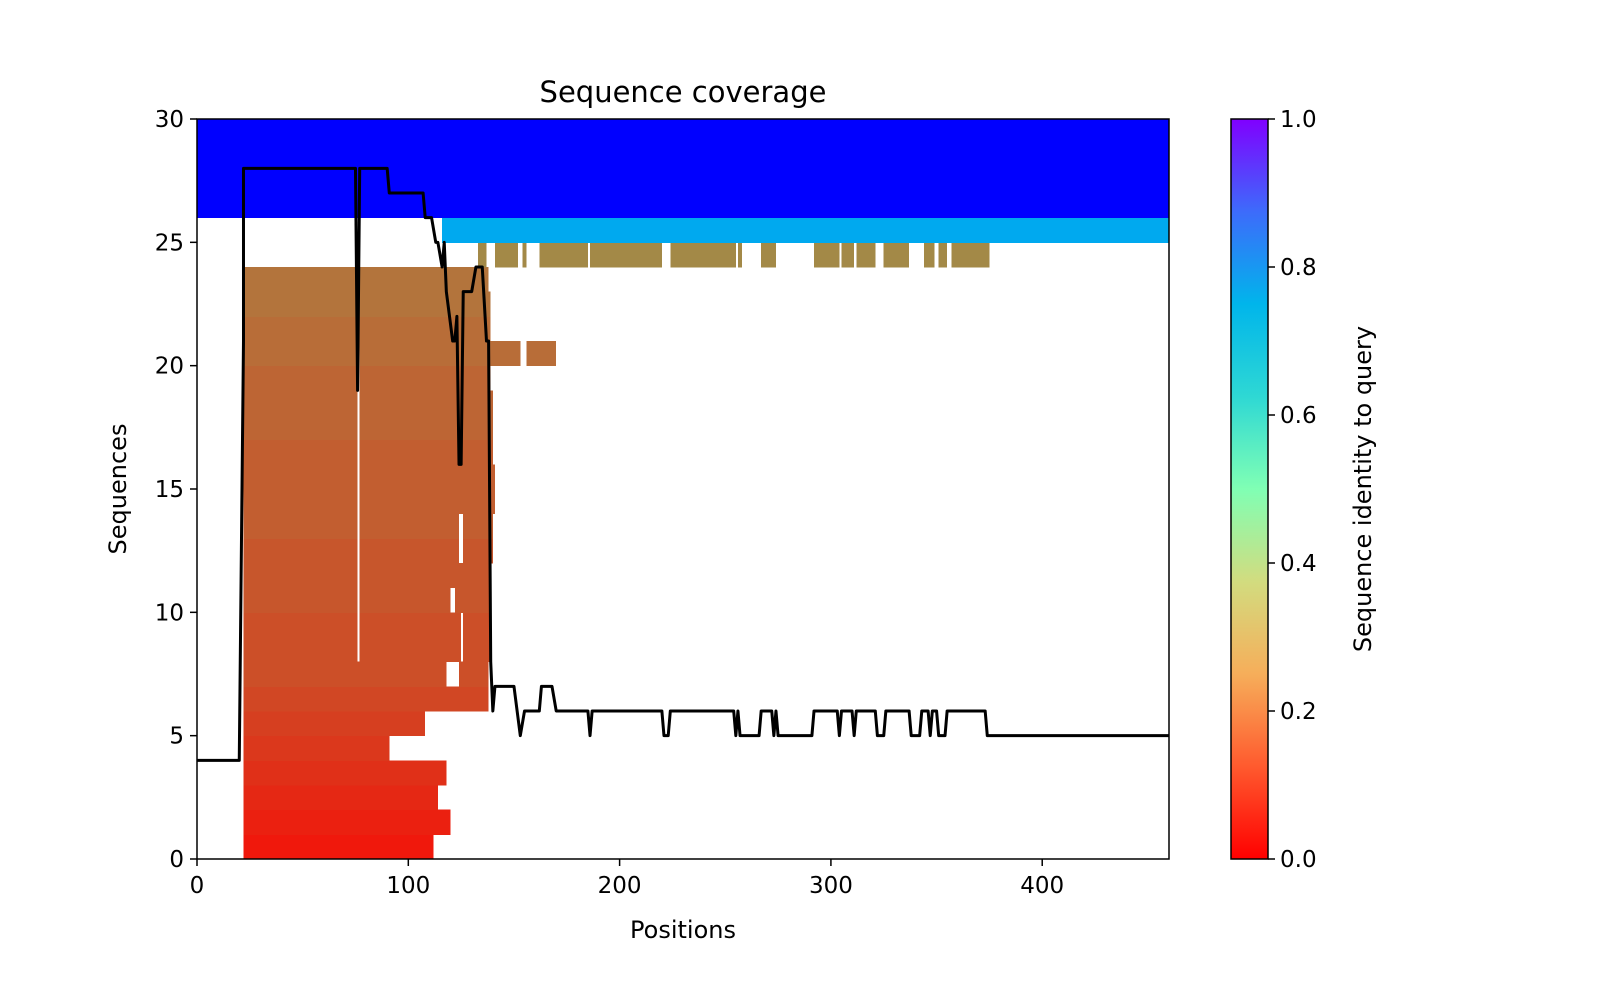  Describe the element at coordinates (197, 886) in the screenshot. I see `x-tick-label: 0` at that location.